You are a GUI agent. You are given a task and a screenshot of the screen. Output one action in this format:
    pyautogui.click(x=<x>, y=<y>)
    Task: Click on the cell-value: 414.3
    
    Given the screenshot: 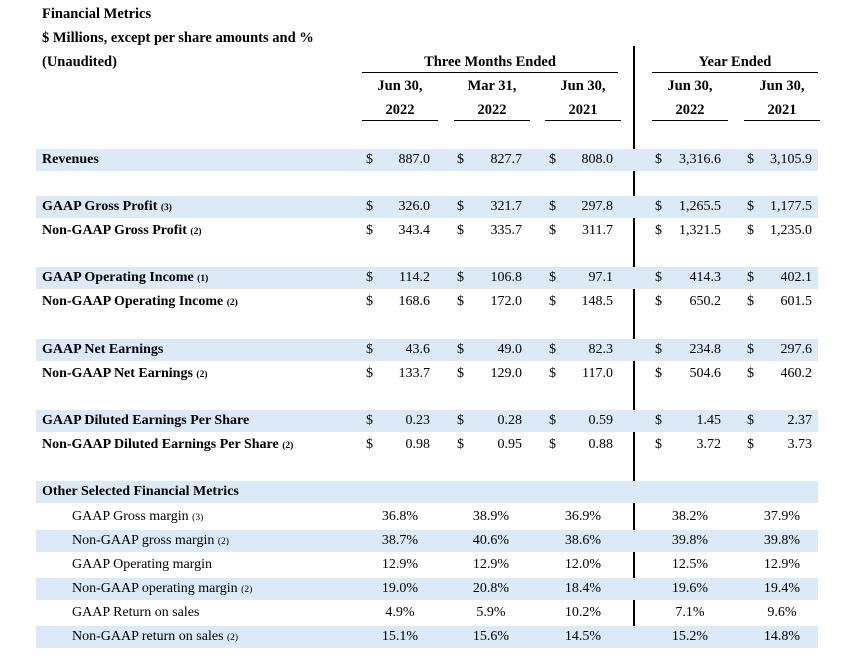 What is the action you would take?
    pyautogui.click(x=705, y=277)
    